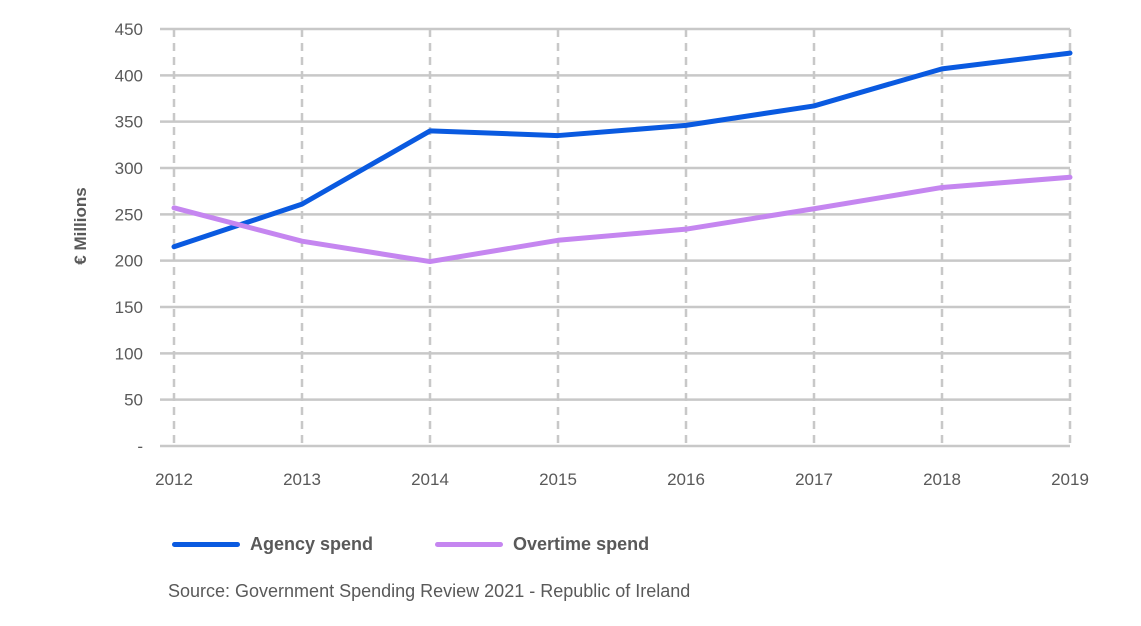  Describe the element at coordinates (129, 75) in the screenshot. I see `y-tick-label: 400` at that location.